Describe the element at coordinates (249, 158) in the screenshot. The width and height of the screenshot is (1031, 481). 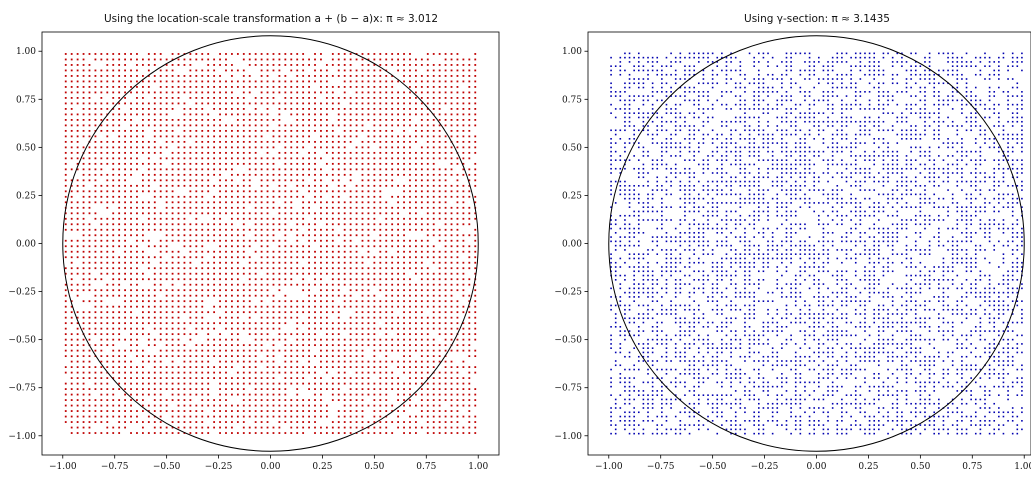
I see `left-point-1999` at that location.